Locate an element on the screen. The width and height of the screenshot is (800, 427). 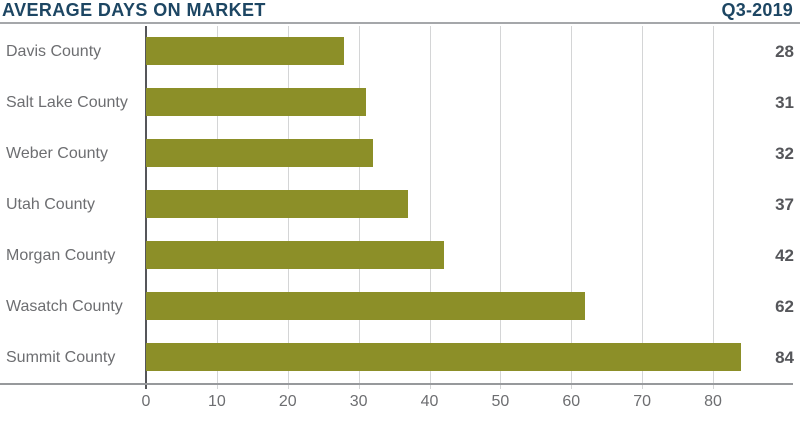
x-tick-label-10: 10 is located at coordinates (216, 401).